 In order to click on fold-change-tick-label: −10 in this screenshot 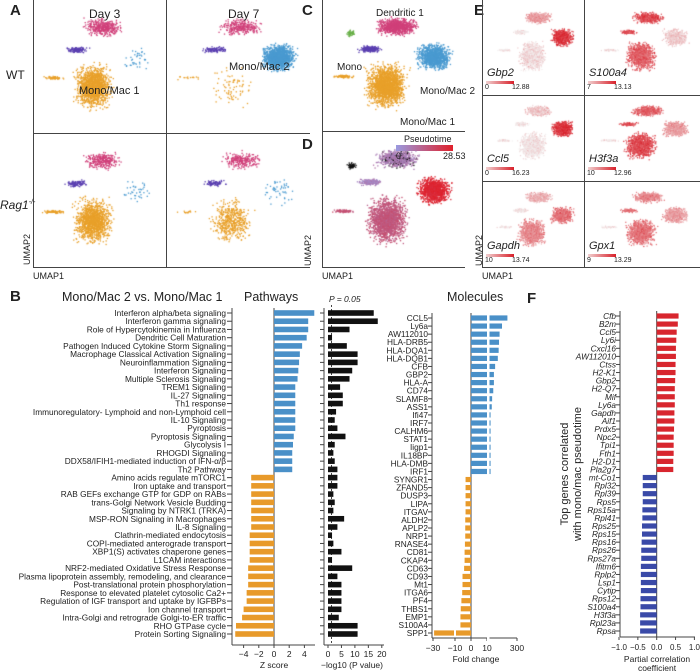, I will do `click(455, 648)`.